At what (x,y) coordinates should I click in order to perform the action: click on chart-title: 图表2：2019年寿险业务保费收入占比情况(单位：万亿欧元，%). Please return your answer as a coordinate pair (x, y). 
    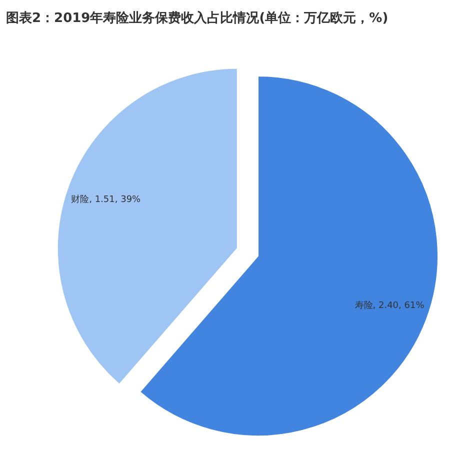
    Looking at the image, I should click on (197, 18).